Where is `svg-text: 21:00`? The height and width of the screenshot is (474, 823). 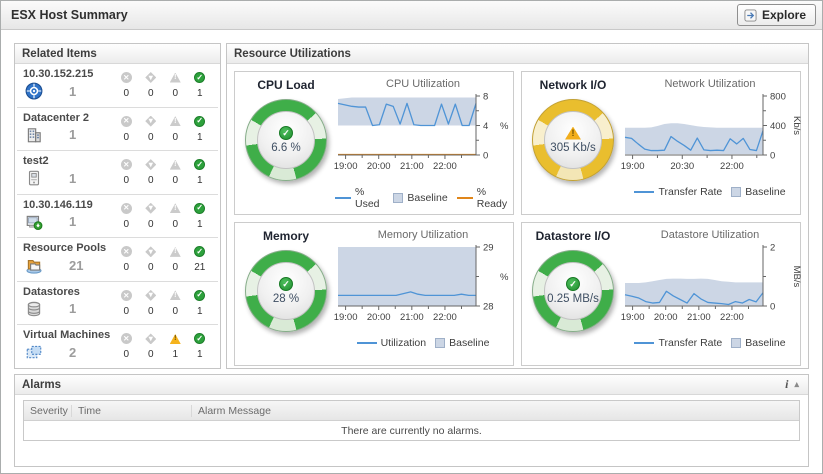
svg-text: 21:00 is located at coordinates (412, 317).